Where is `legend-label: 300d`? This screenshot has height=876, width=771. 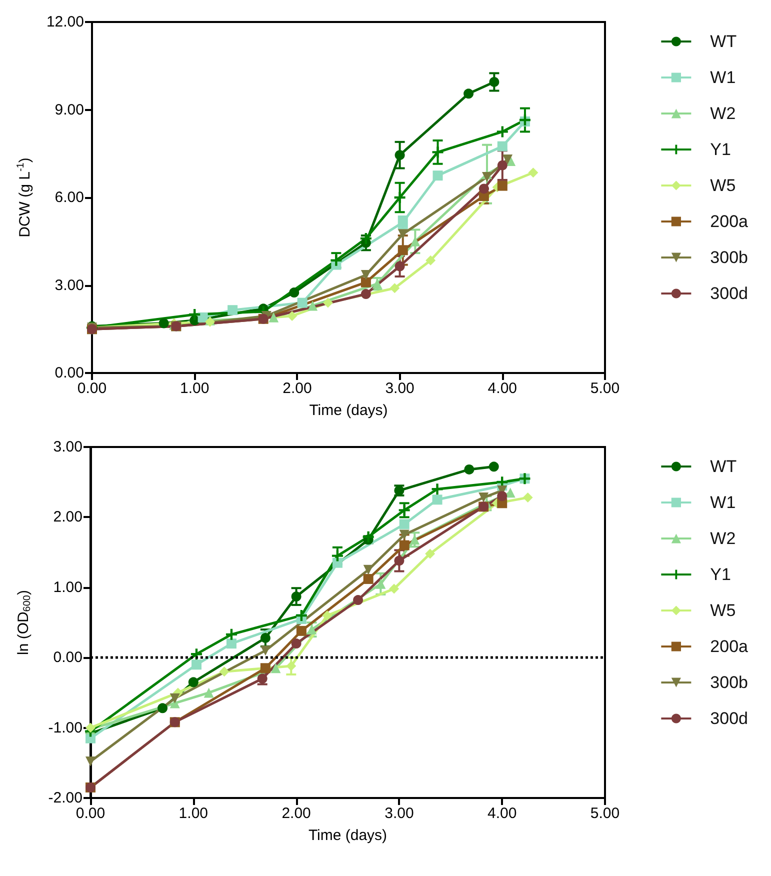
legend-label: 300d is located at coordinates (729, 718).